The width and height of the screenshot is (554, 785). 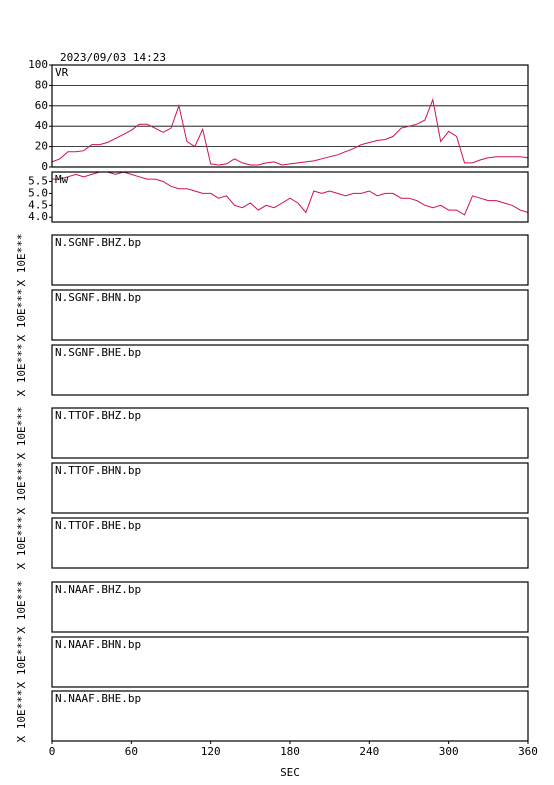 I want to click on x-tick-label: 300, so click(x=449, y=751).